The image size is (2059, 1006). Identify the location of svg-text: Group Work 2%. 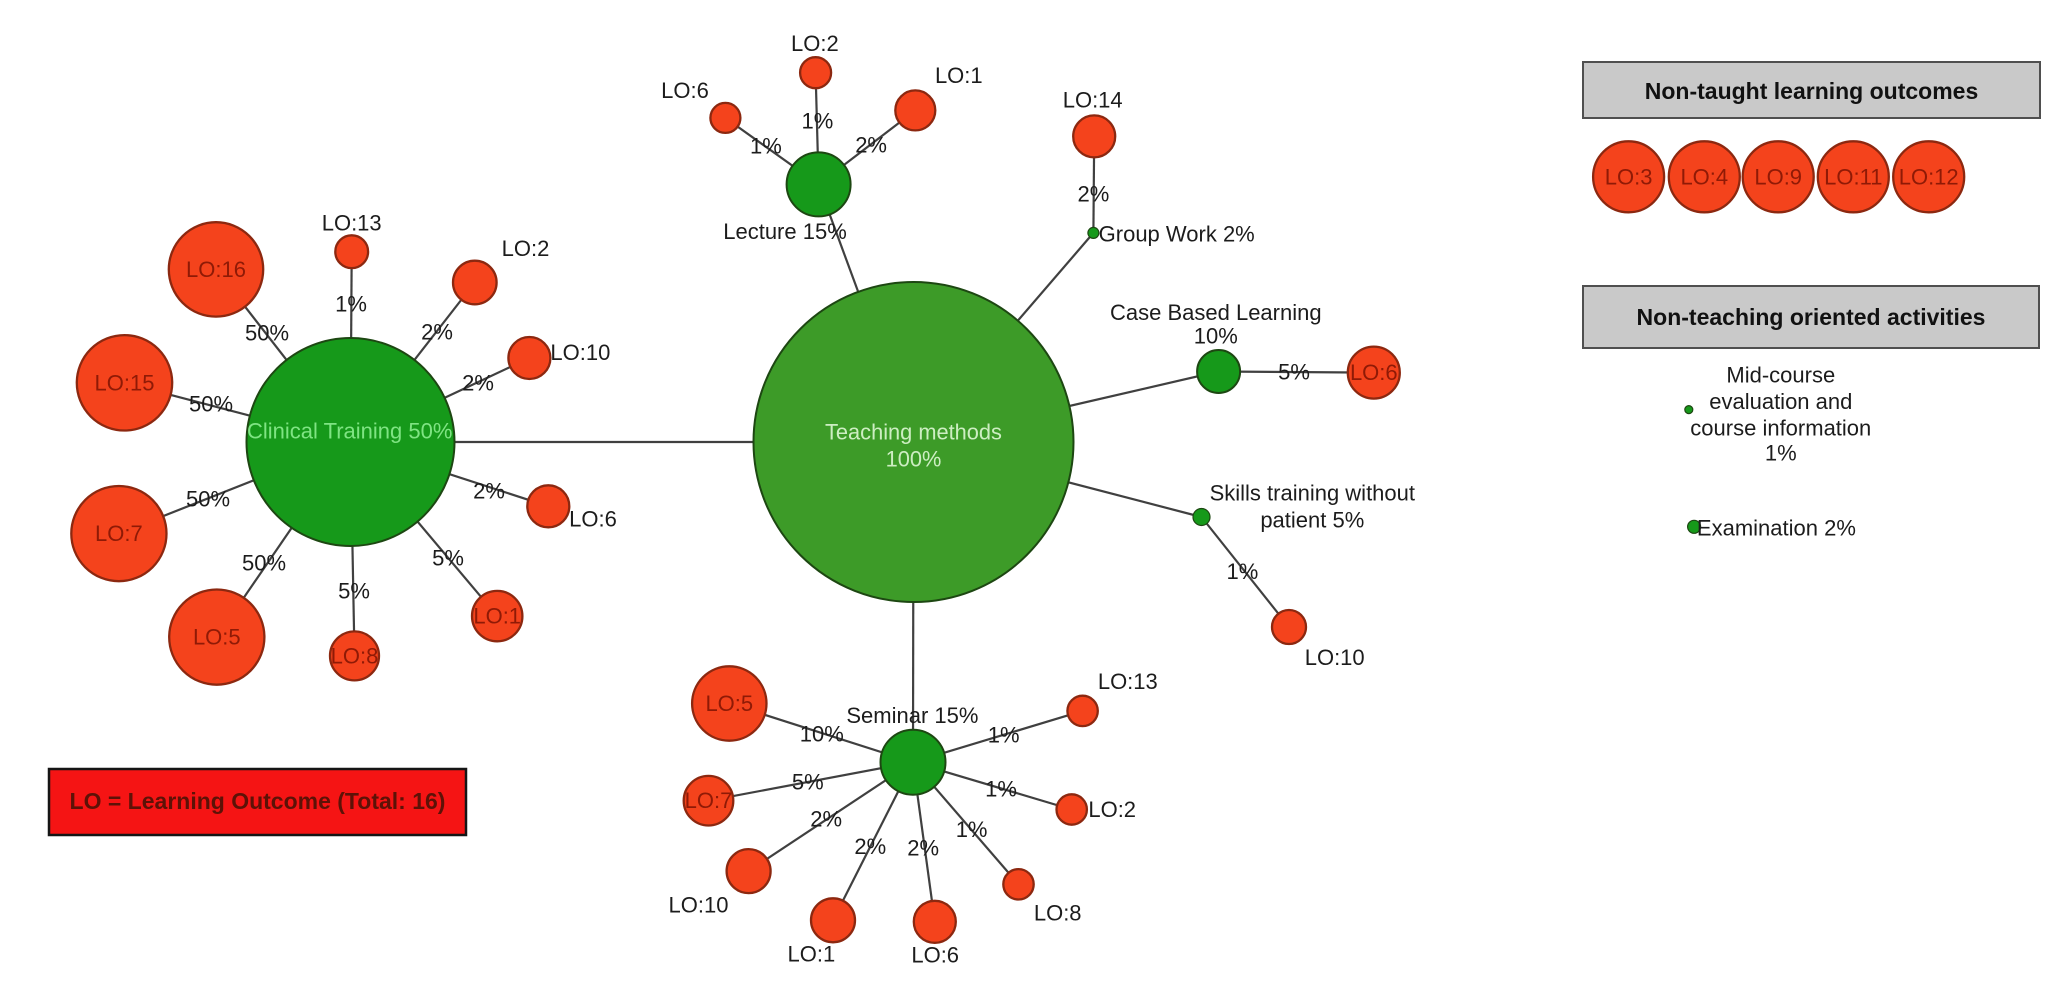
(1177, 234).